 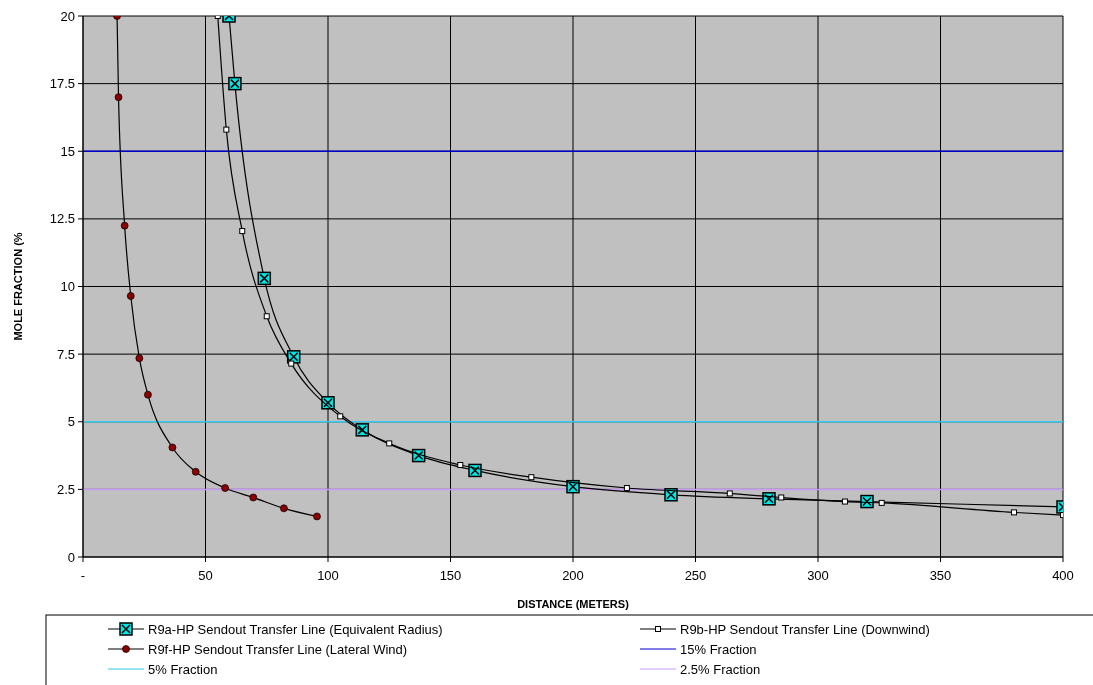 What do you see at coordinates (65, 354) in the screenshot?
I see `y-tick-label: 7.5` at bounding box center [65, 354].